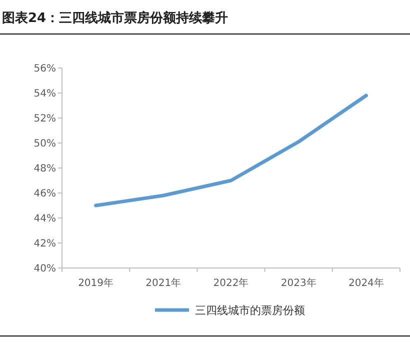 The height and width of the screenshot is (343, 410). I want to click on y-tick-label: 54%, so click(45, 94).